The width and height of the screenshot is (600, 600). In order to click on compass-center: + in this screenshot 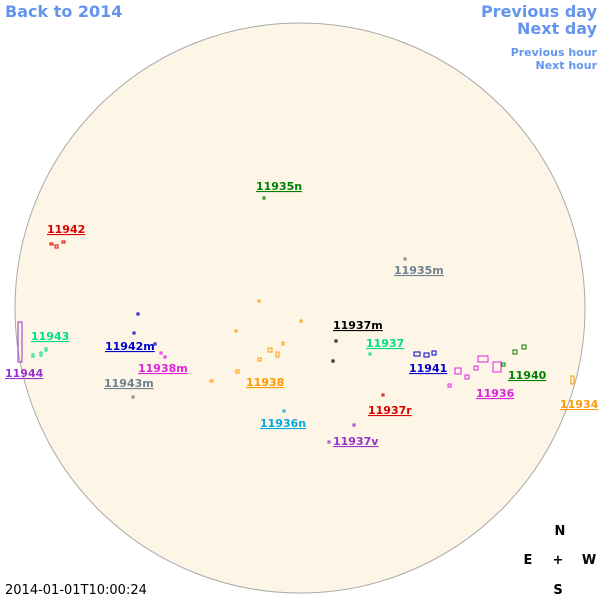, I will do `click(558, 560)`.